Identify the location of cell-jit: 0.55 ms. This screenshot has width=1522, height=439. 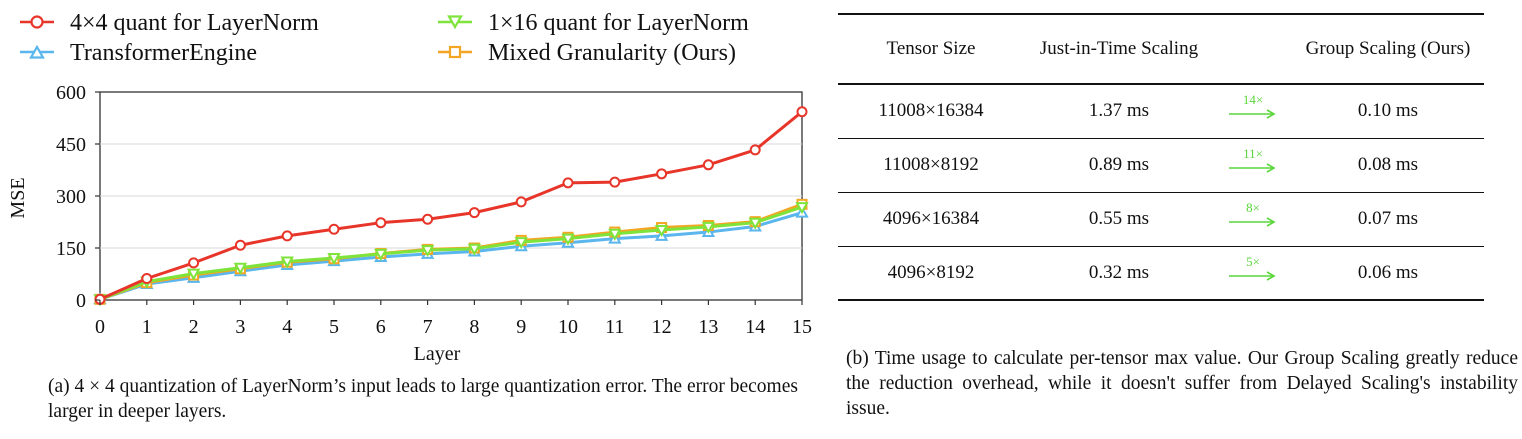
(1119, 219).